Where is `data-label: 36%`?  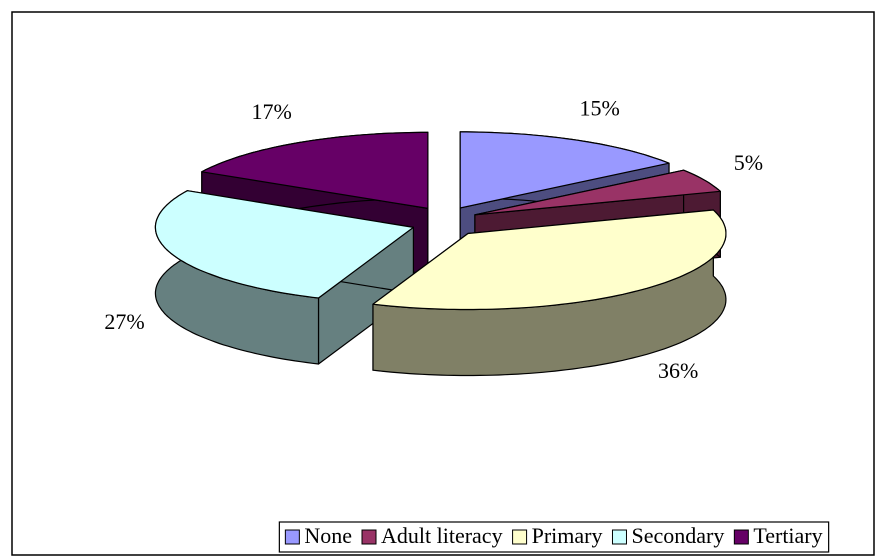 data-label: 36% is located at coordinates (678, 370).